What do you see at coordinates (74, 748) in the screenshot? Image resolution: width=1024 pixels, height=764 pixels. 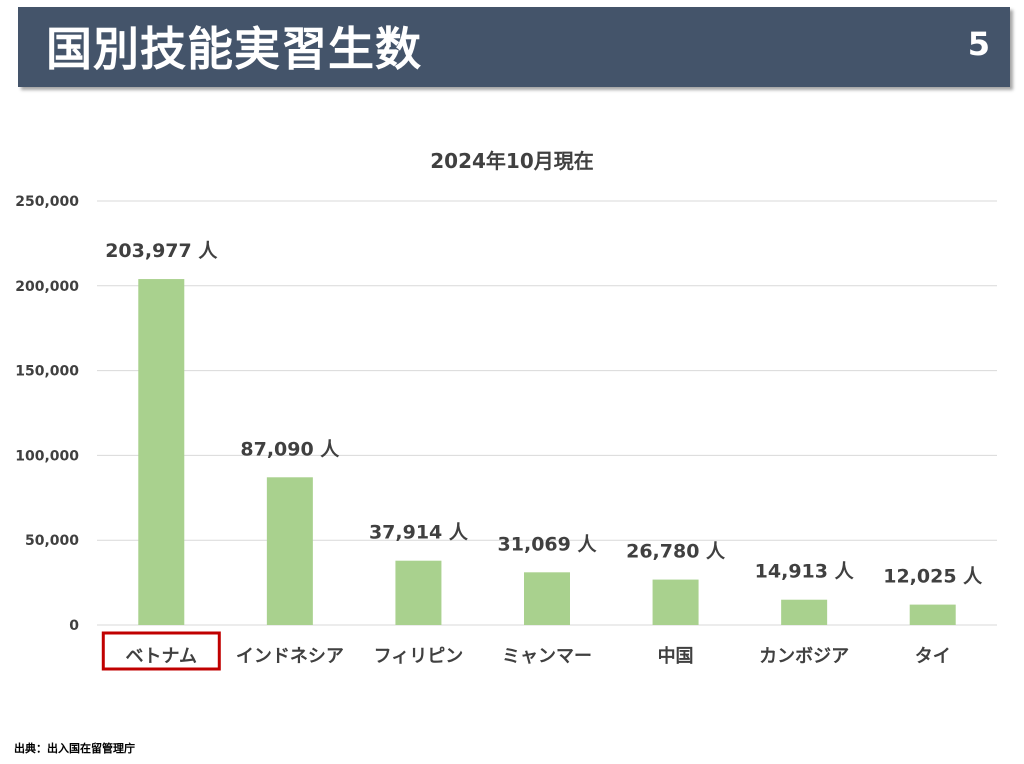 I see `source-note: 出典：出入国在留管理庁` at bounding box center [74, 748].